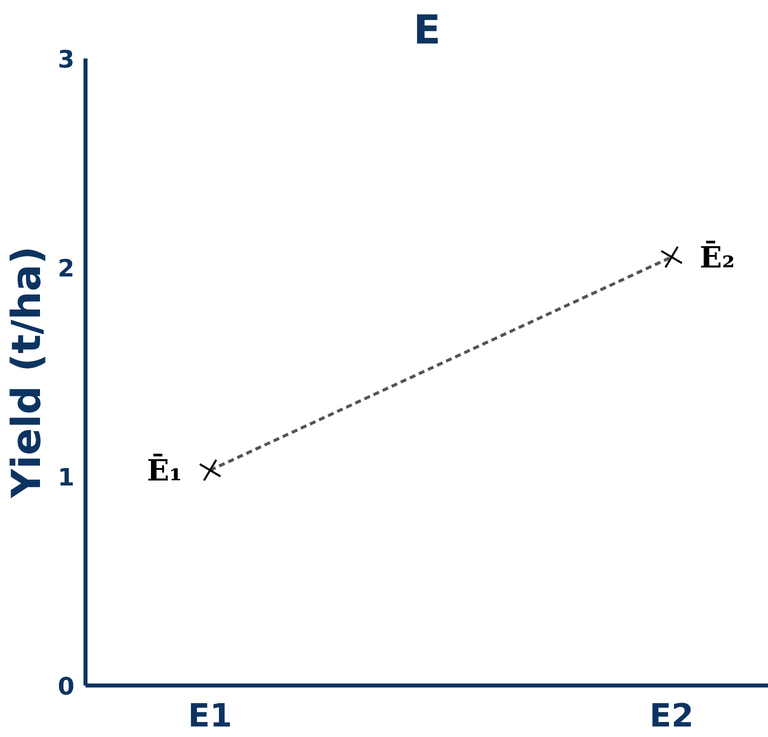 The height and width of the screenshot is (737, 768). Describe the element at coordinates (66, 478) in the screenshot. I see `y-tick-label: 1` at that location.